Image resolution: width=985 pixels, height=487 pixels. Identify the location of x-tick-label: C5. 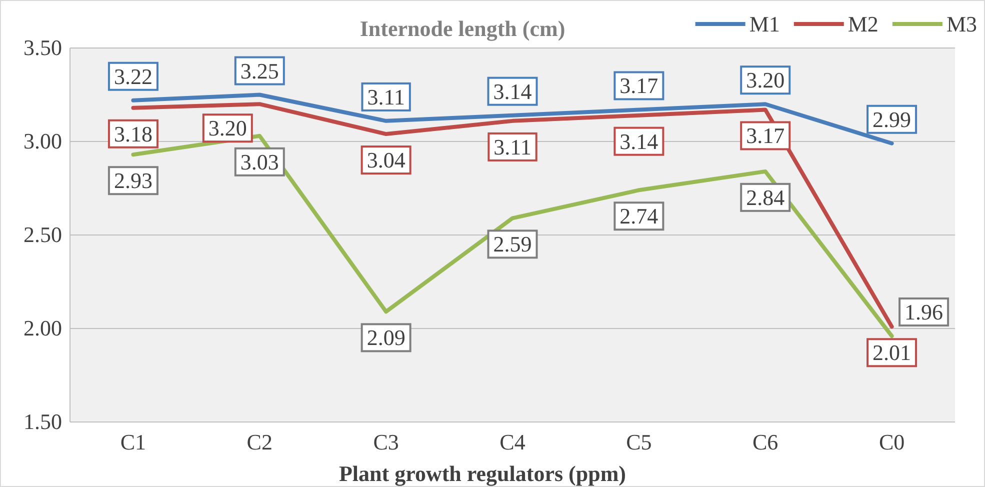
(639, 442).